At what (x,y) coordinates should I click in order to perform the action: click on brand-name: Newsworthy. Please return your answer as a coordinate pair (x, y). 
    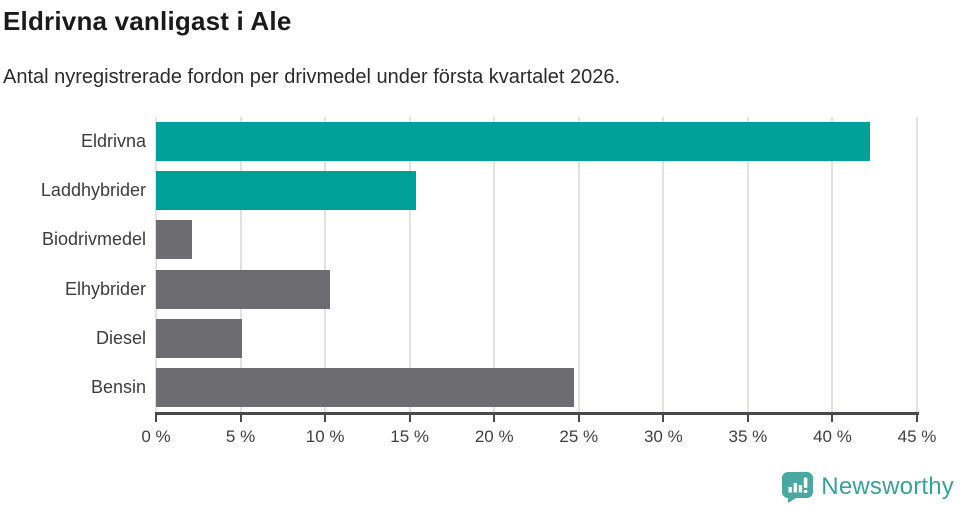
    Looking at the image, I should click on (887, 486).